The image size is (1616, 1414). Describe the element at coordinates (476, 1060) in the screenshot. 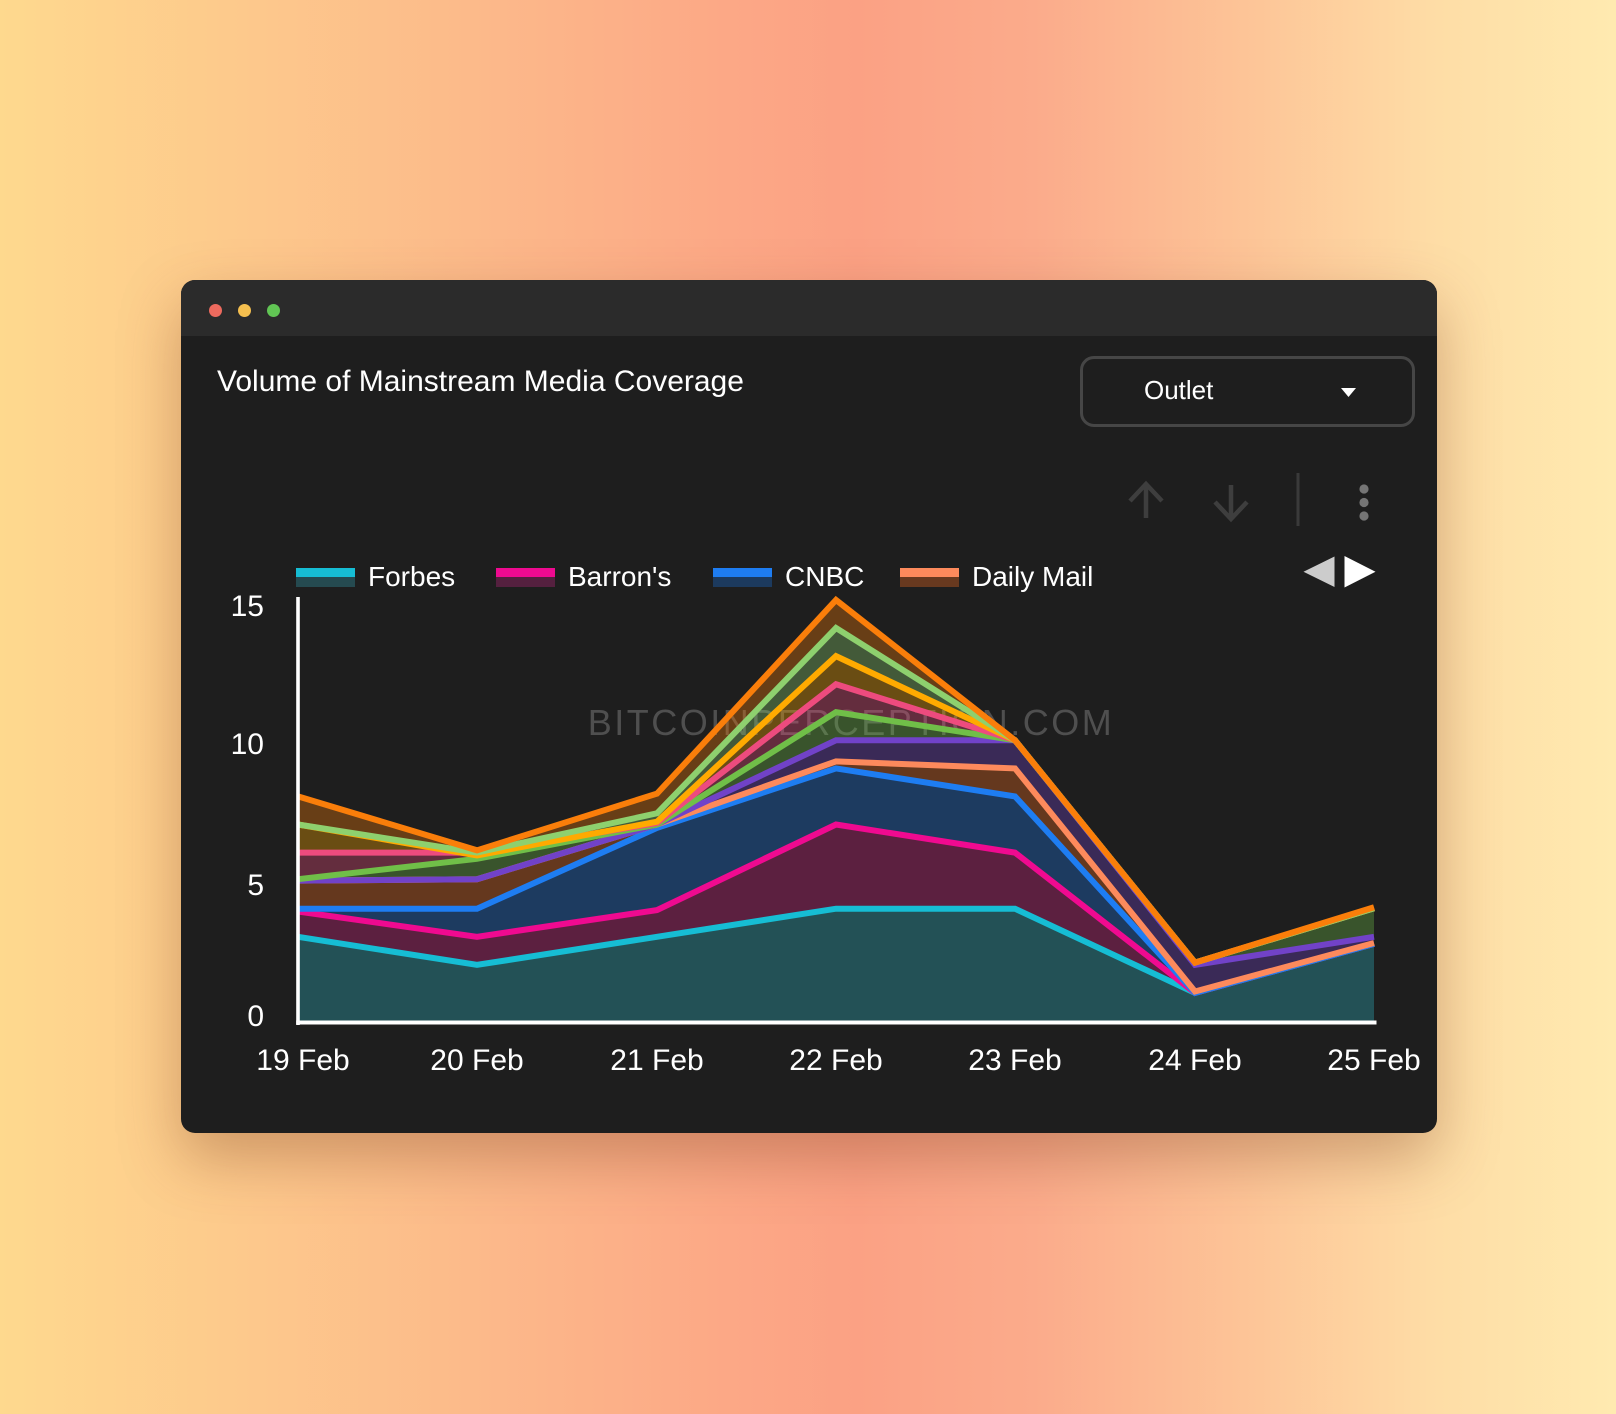

I see `svg-text: 20 Feb` at that location.